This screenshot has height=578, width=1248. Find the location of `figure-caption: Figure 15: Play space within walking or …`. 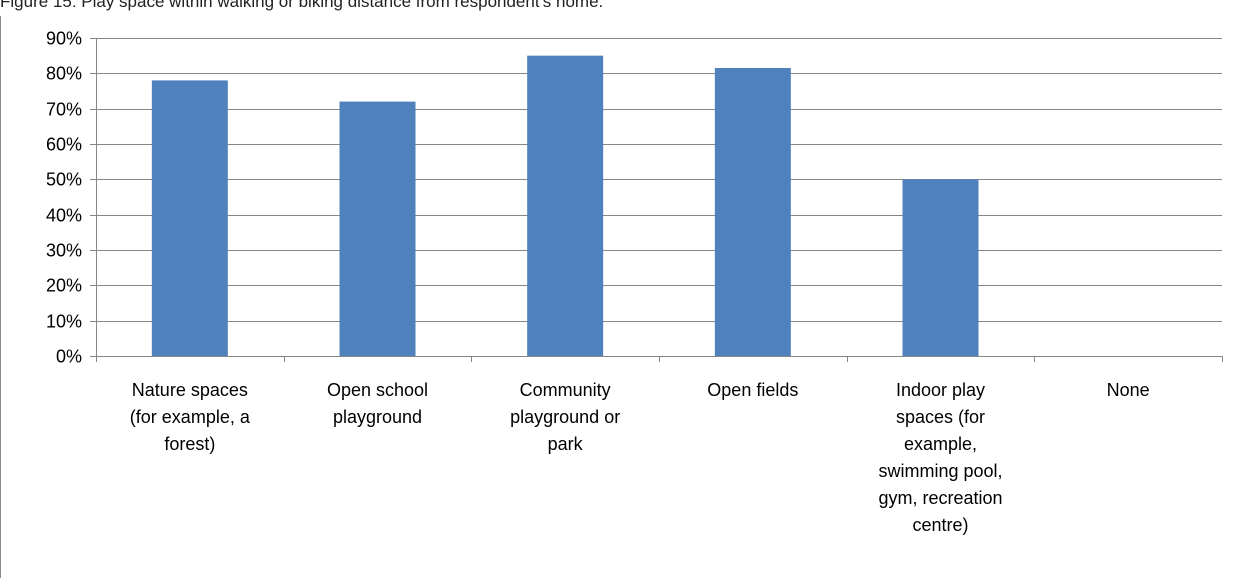

figure-caption: Figure 15: Play space within walking or … is located at coordinates (302, 5).